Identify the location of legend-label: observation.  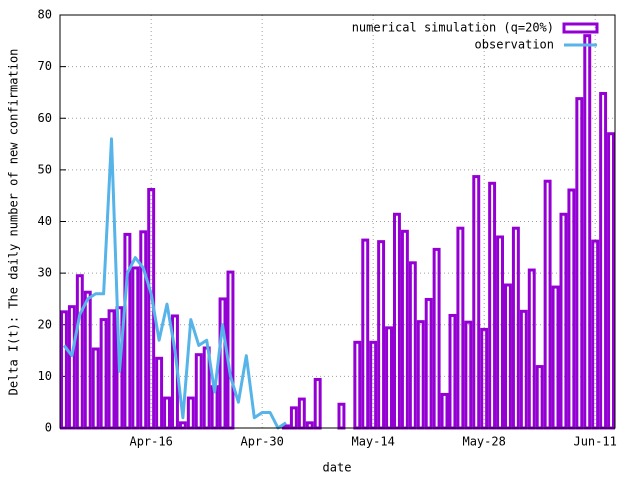
(514, 45).